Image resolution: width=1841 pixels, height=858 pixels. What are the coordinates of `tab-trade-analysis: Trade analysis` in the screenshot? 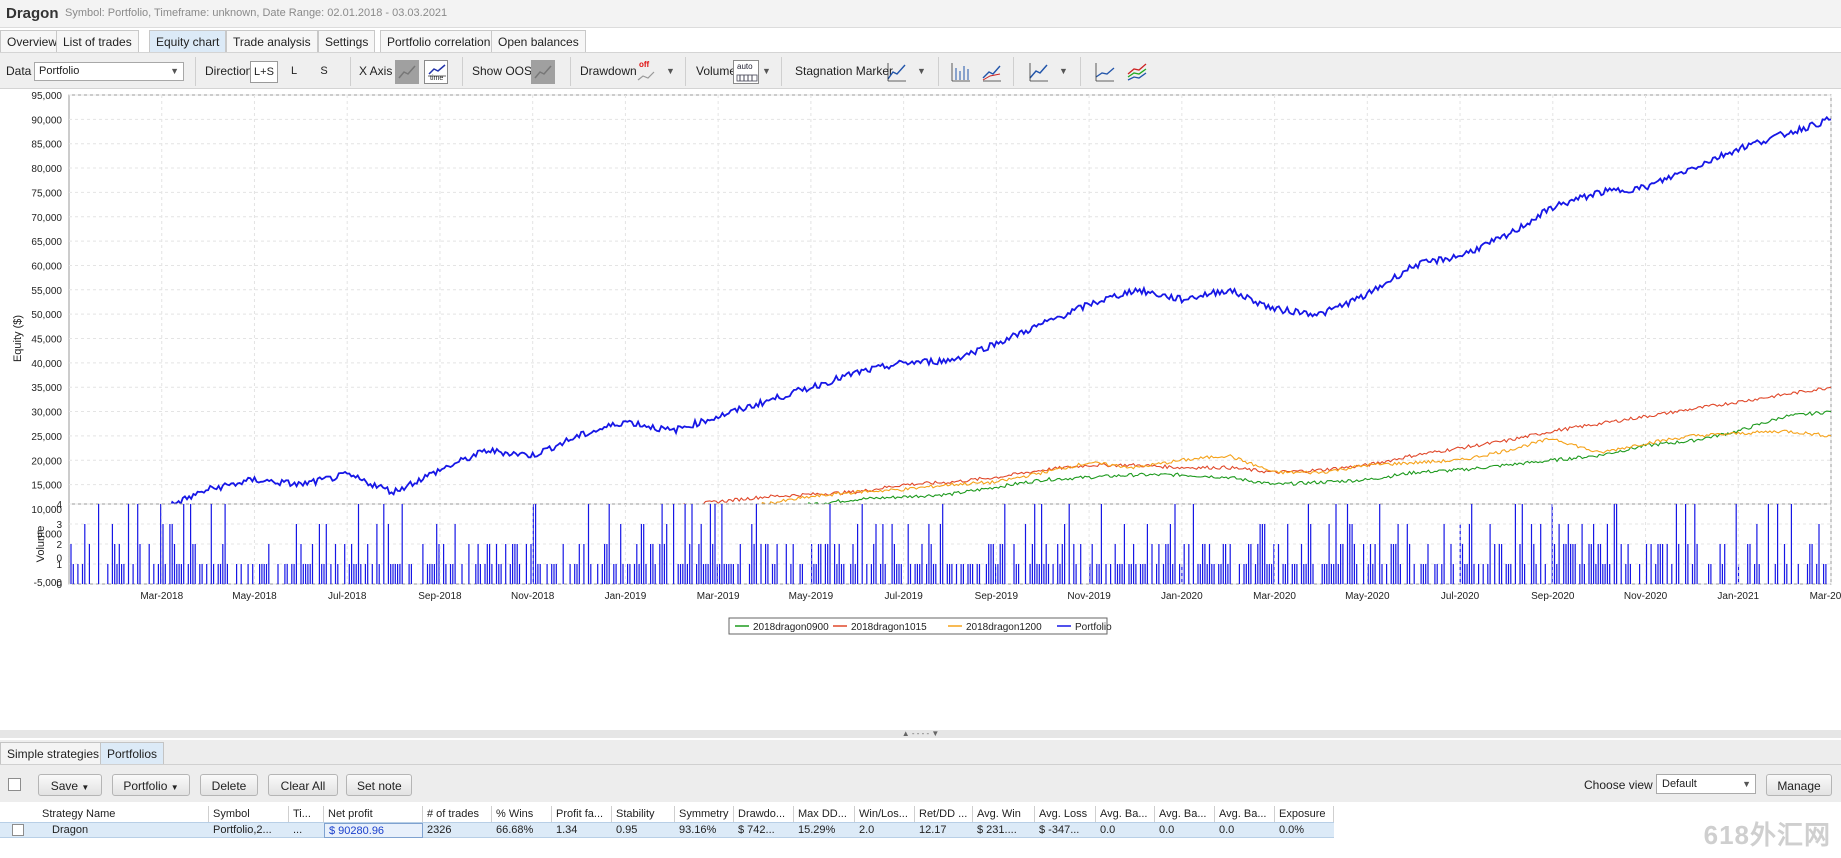 It's located at (272, 41).